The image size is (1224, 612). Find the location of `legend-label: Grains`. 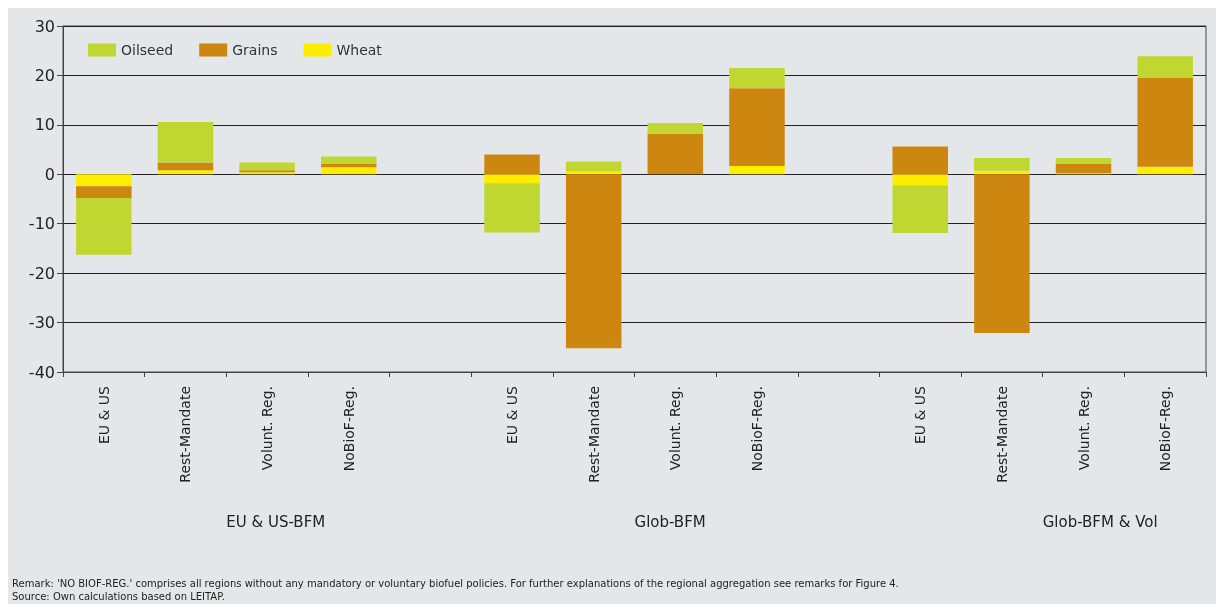

legend-label: Grains is located at coordinates (255, 50).